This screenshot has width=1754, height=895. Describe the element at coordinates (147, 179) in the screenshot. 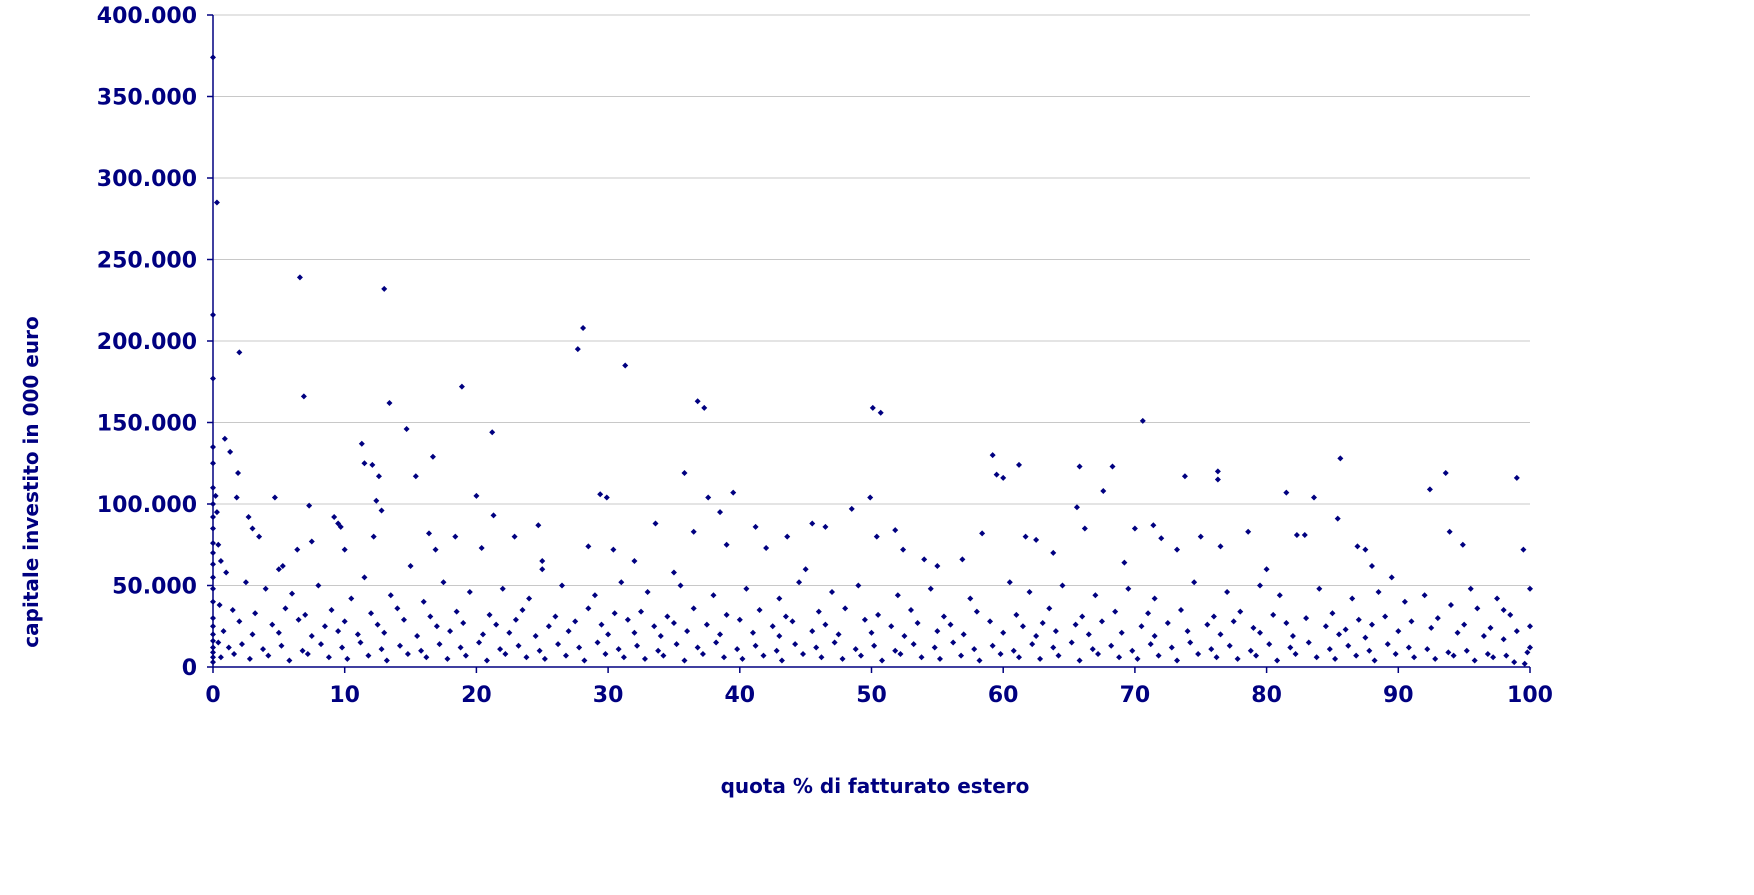

I see `y-tick-label: 300.000` at that location.